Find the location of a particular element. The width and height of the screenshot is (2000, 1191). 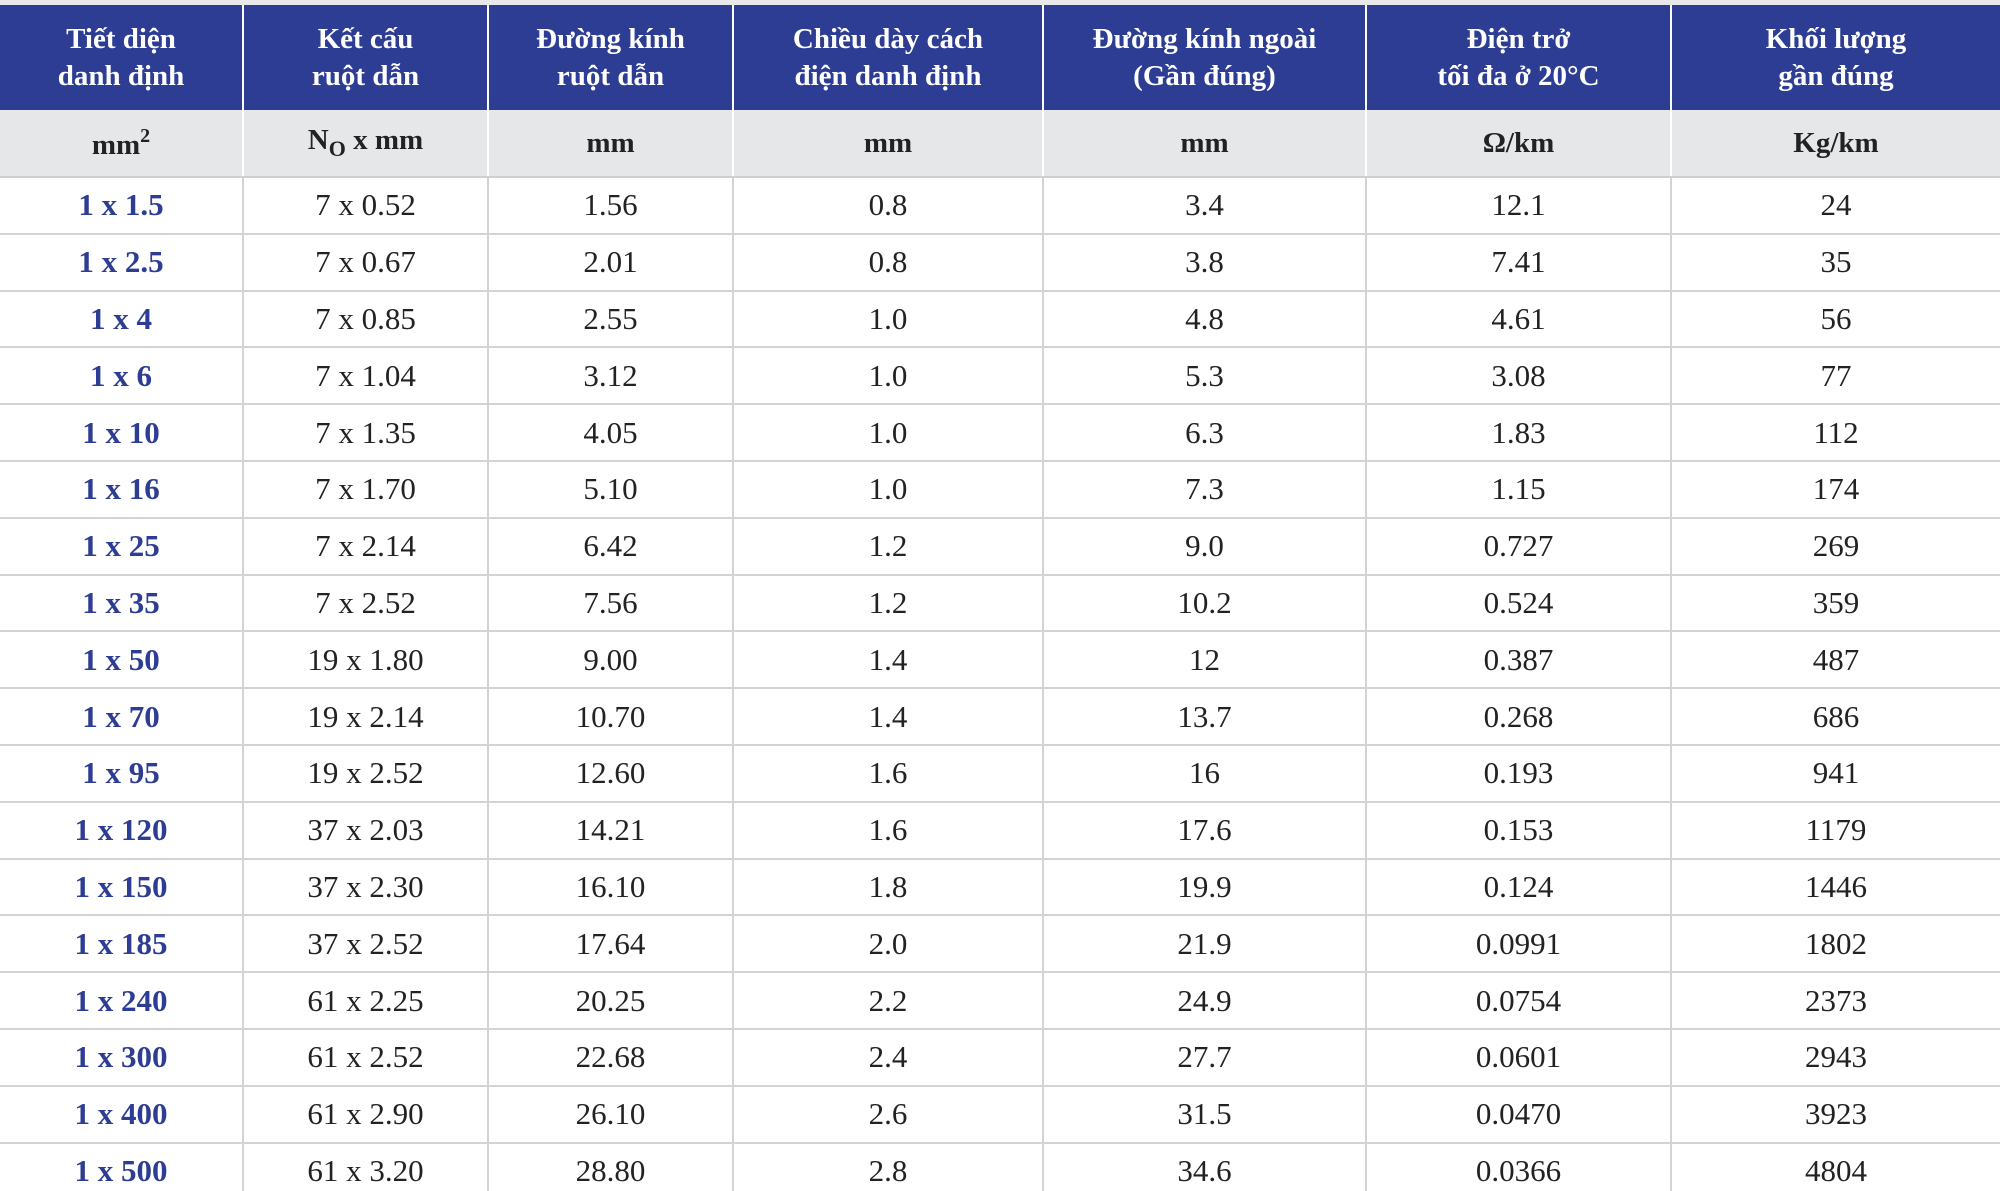

cell-max-resistance: 0.153 is located at coordinates (1519, 830).